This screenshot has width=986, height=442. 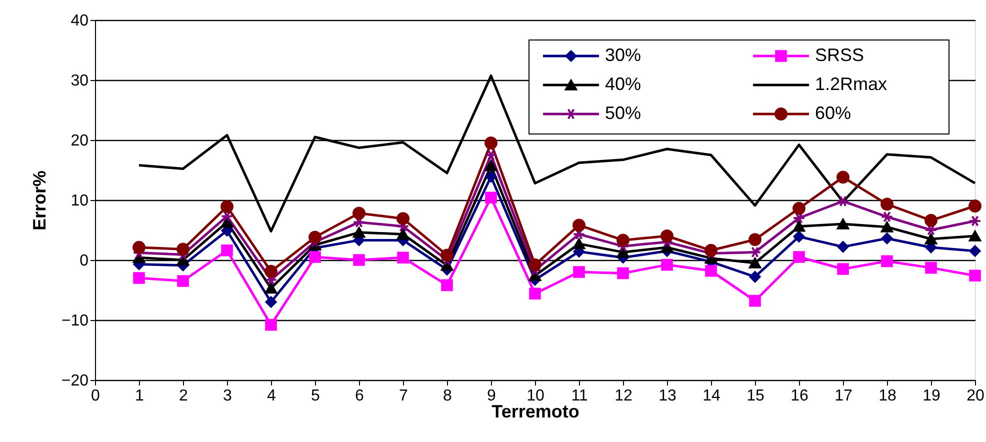 I want to click on x-tick-label: 6, so click(x=359, y=396).